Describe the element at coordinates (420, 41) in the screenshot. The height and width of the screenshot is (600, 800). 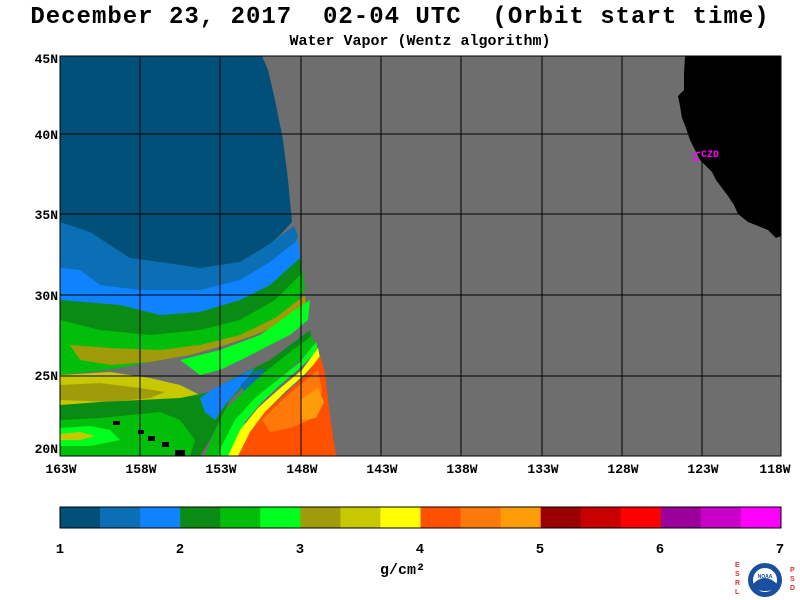
I see `map-subtitle: Water Vapor (Wentz algorithm)` at that location.